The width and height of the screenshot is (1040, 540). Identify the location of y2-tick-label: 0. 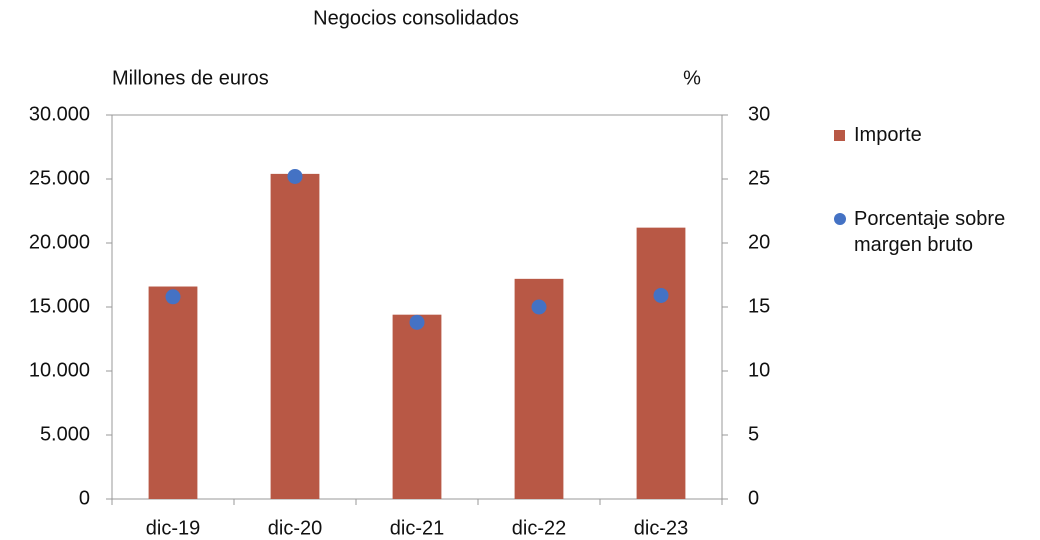
(753, 498).